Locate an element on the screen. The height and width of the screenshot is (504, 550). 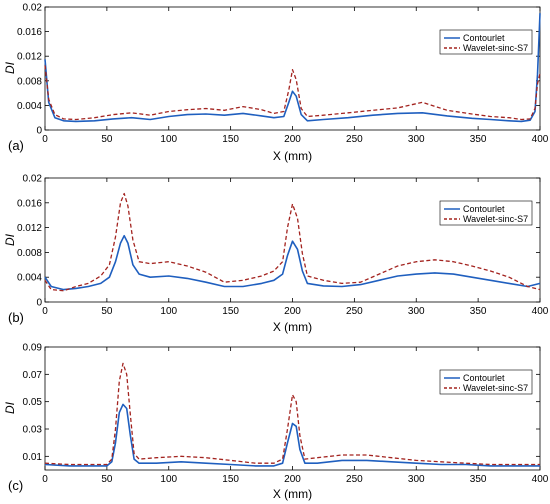
y-tick-label: 0.09 is located at coordinates (33, 348).